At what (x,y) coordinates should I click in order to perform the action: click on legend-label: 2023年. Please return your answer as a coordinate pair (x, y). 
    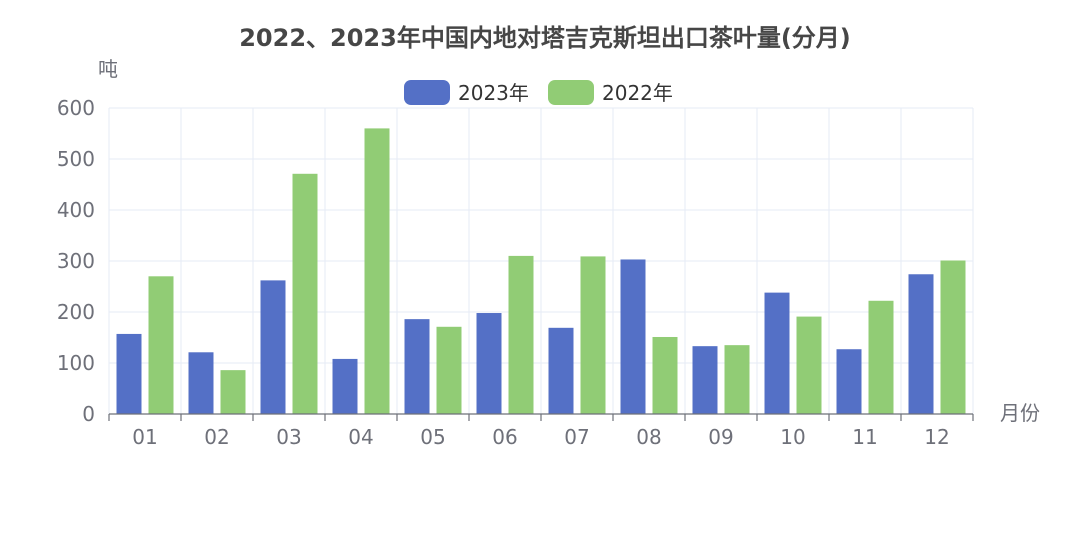
    Looking at the image, I should click on (493, 93).